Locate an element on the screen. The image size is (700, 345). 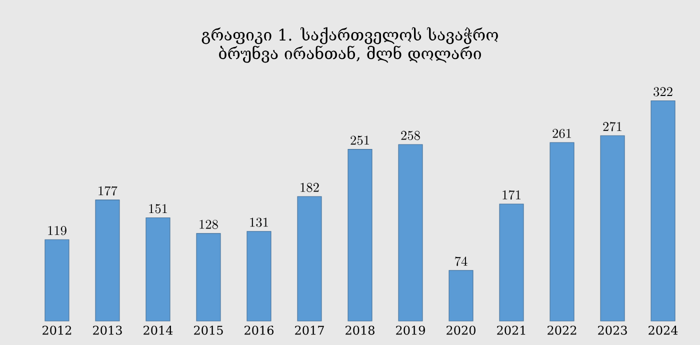
x-tick-label: 2021 is located at coordinates (511, 330).